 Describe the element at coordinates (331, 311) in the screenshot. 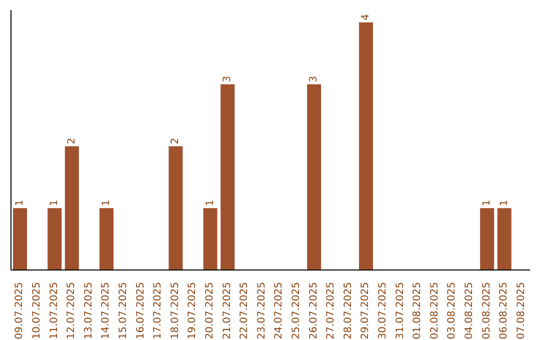

I see `x-tick-label: 27.07.2025` at that location.